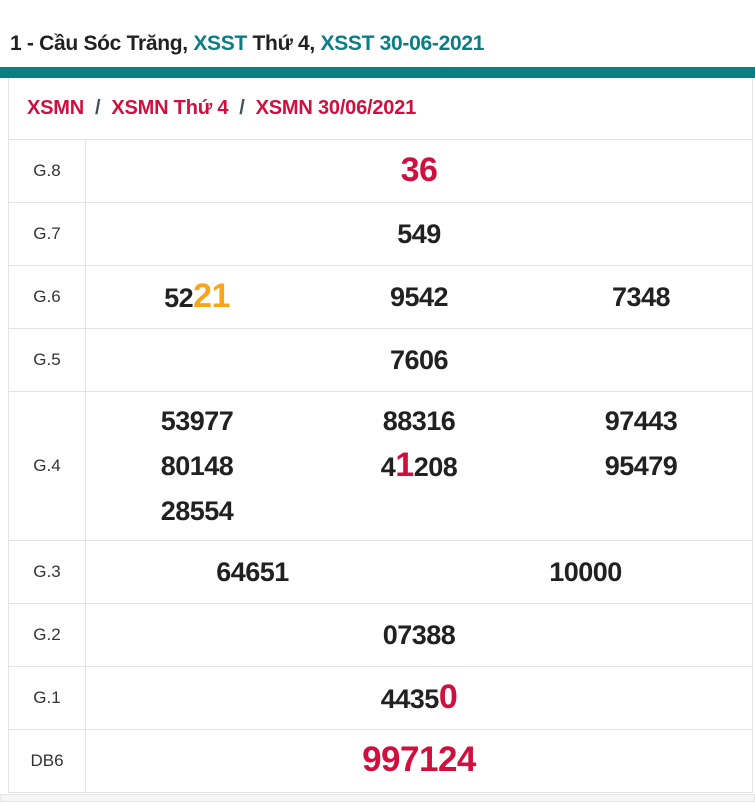  What do you see at coordinates (223, 43) in the screenshot?
I see `page-title-code: XSST` at bounding box center [223, 43].